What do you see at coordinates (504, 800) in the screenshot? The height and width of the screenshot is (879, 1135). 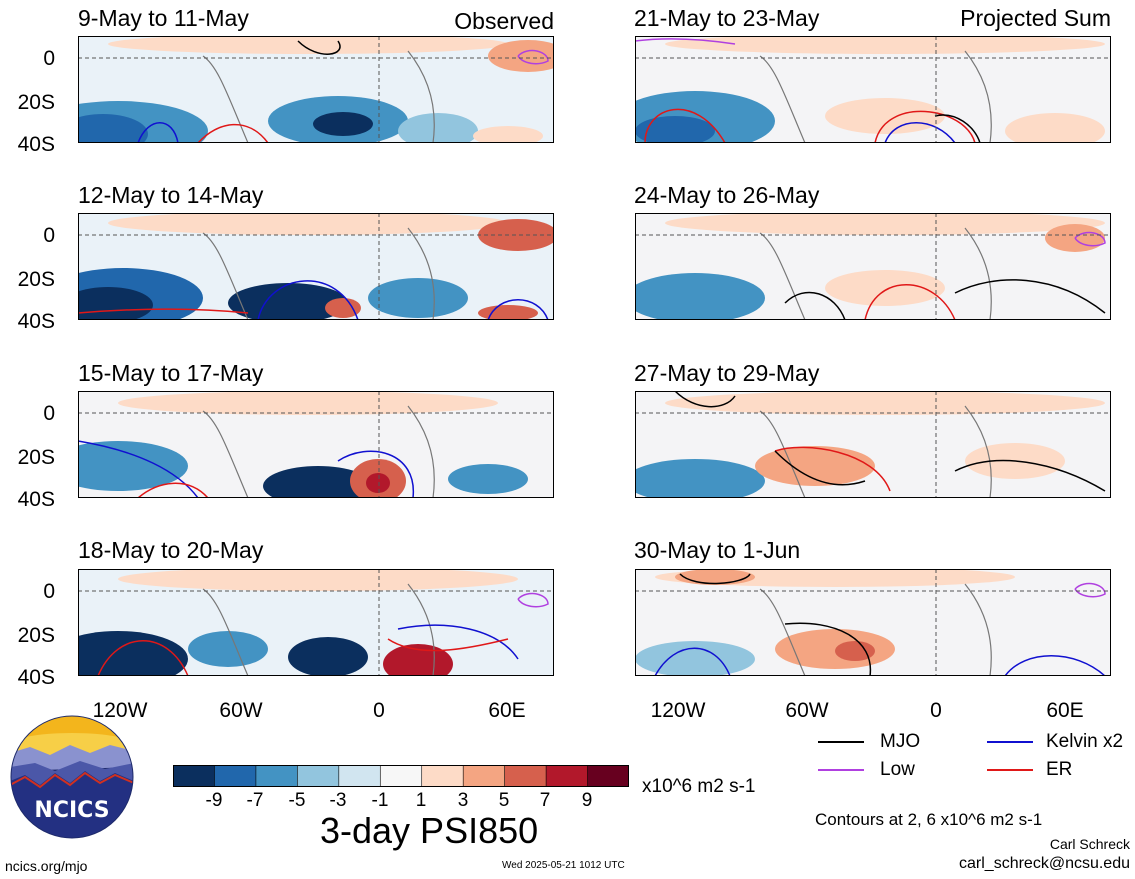 I see `colorbar-label-5: 5` at bounding box center [504, 800].